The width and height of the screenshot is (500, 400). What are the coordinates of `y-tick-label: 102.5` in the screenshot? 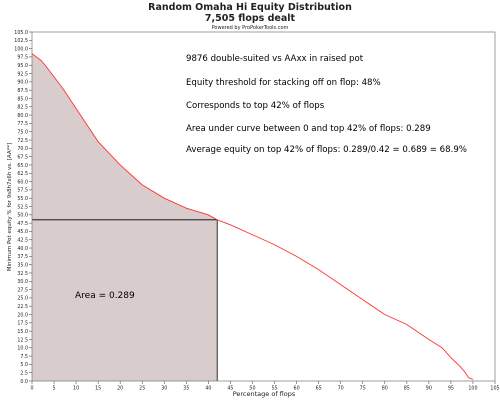 It's located at (21, 41).